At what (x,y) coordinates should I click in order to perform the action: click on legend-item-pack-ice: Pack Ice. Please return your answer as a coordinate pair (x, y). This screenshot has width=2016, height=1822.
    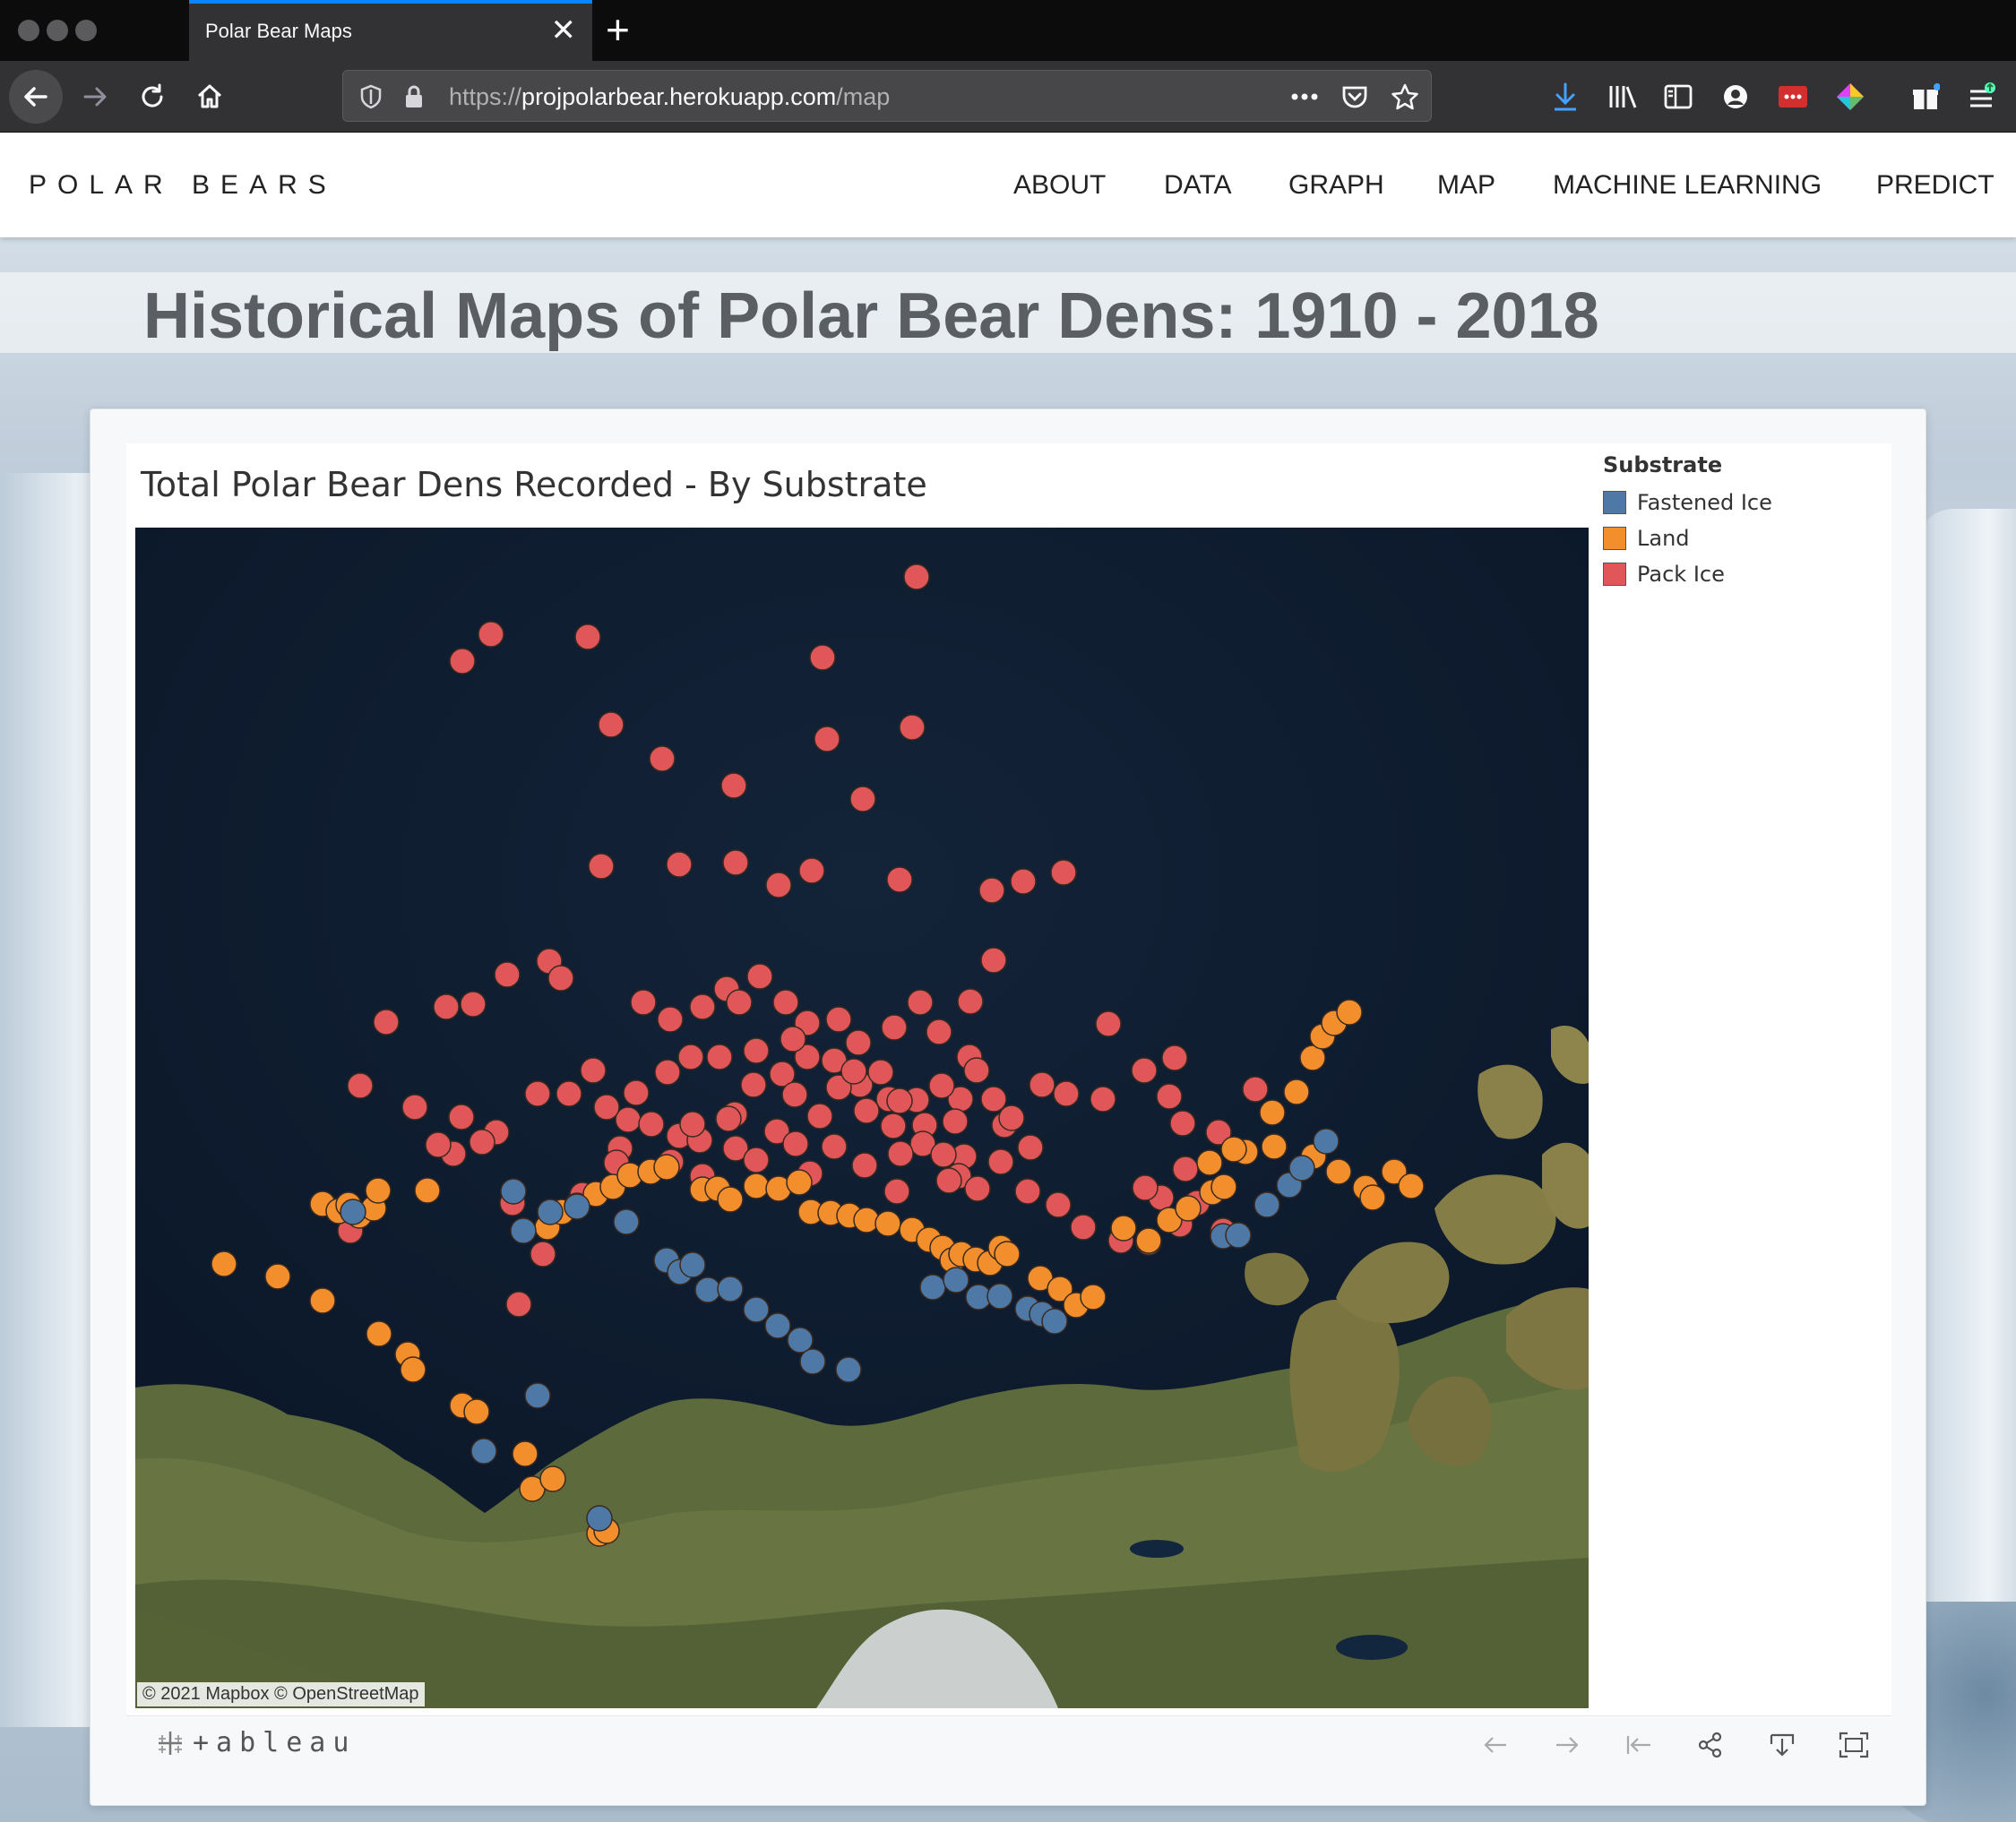
    Looking at the image, I should click on (1737, 574).